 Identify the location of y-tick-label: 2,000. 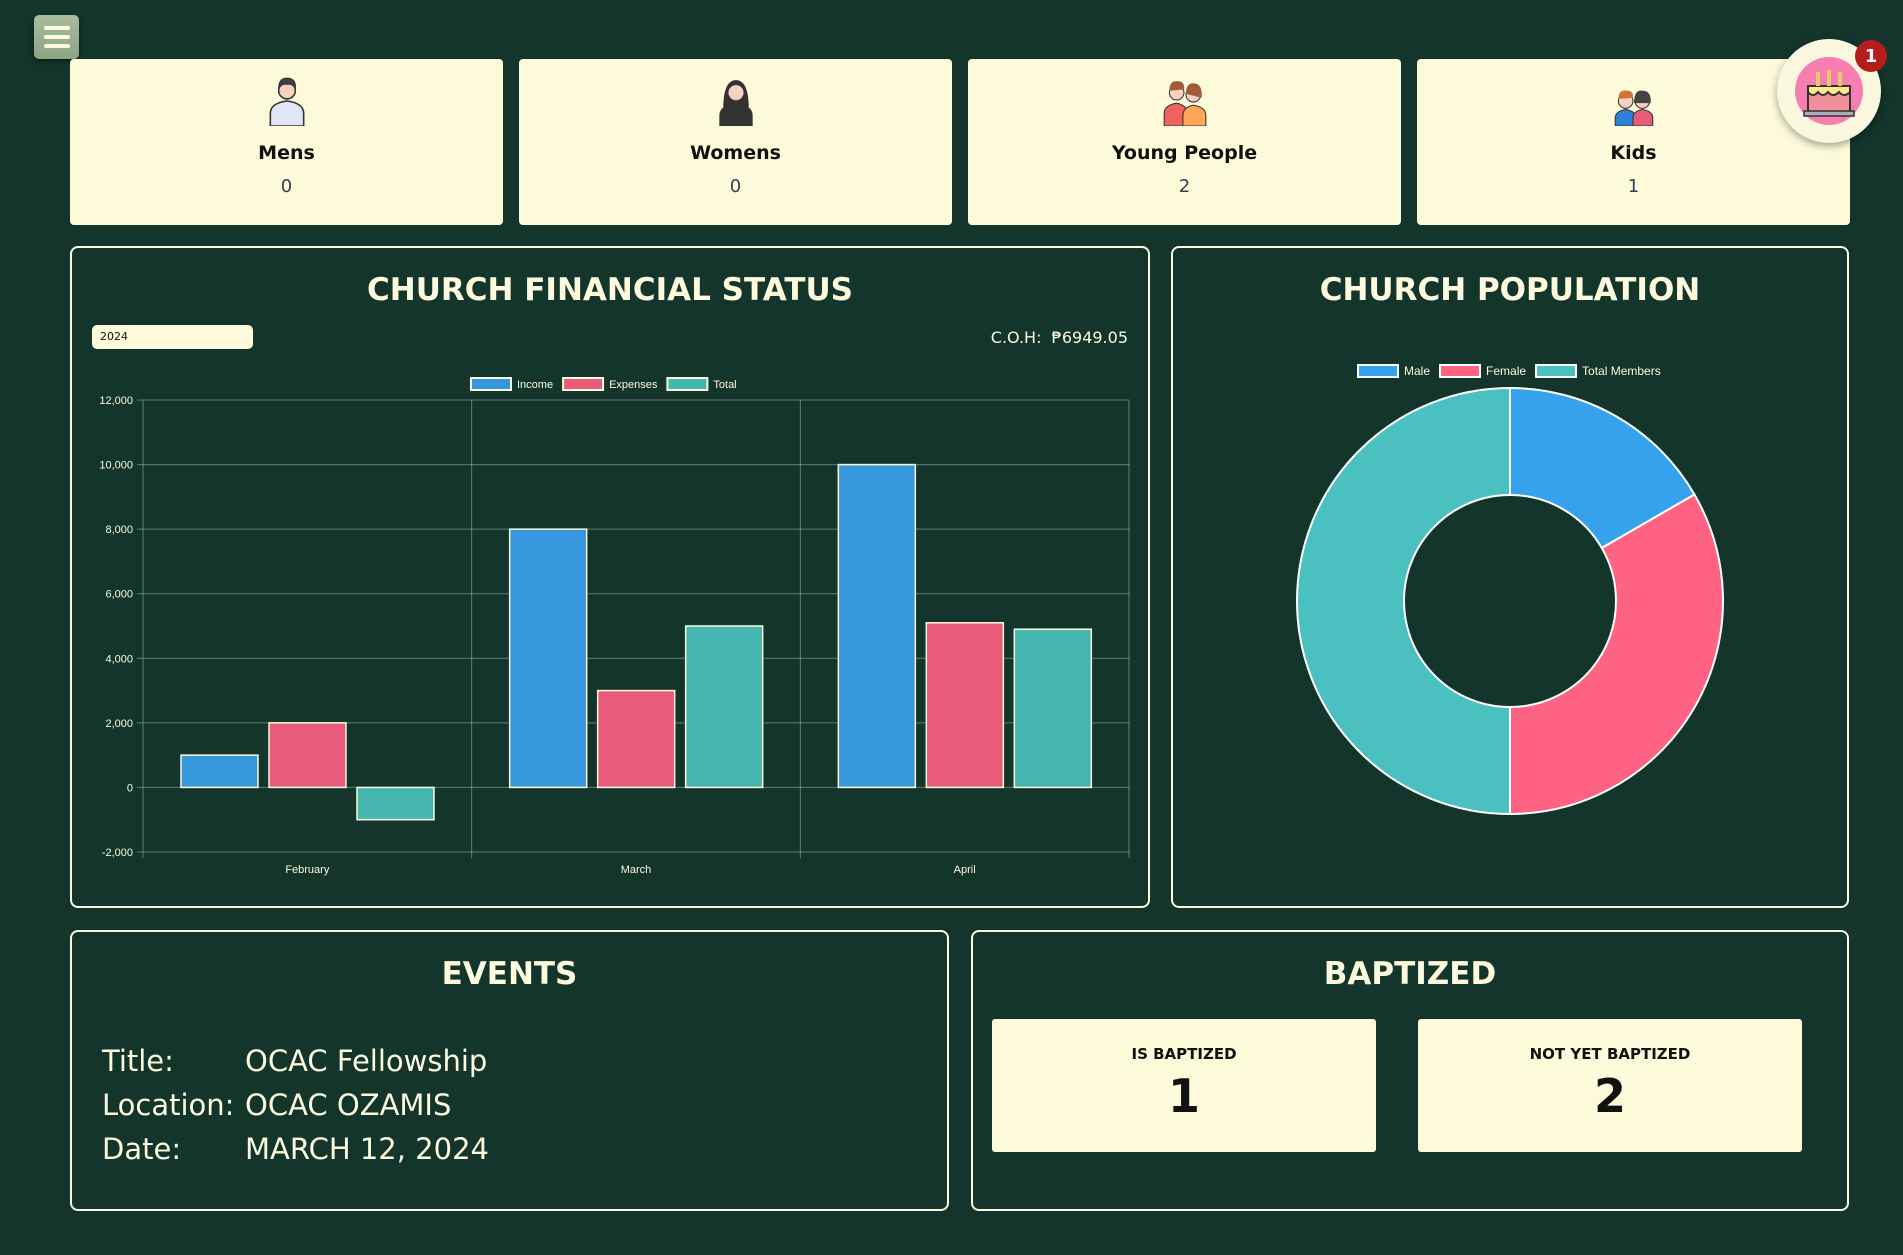
(119, 724).